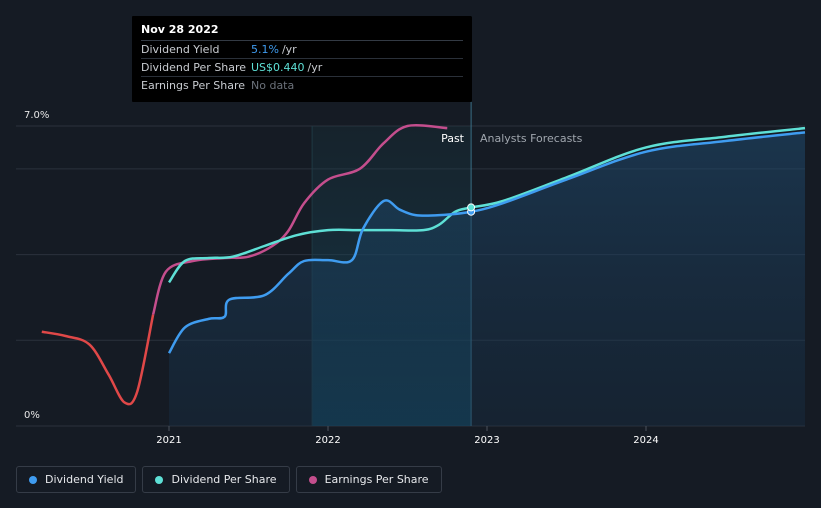 This screenshot has height=508, width=821. I want to click on legend-item-dividend-per-share: Dividend Per Share, so click(216, 479).